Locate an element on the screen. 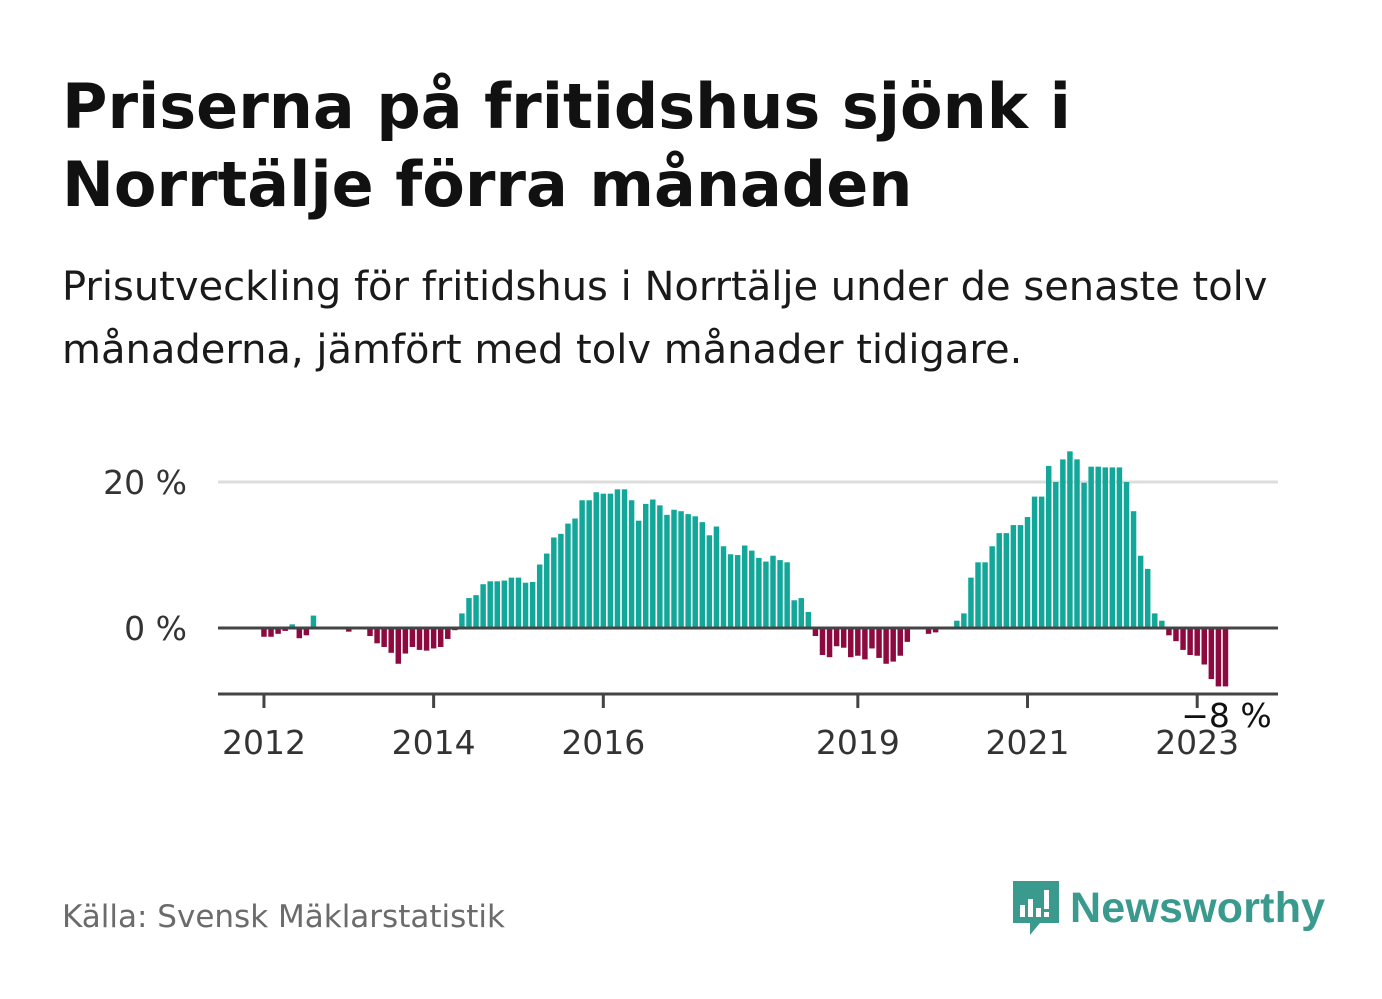 This screenshot has width=1382, height=999. newsworthy-logo-icon is located at coordinates (1036, 908).